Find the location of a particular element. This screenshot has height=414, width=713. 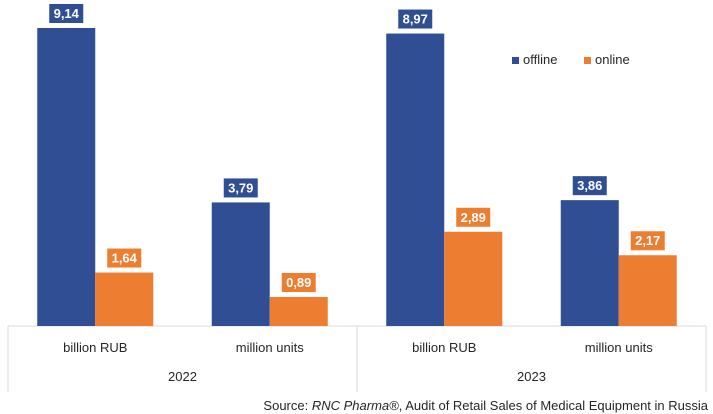

data-label: 2,89 is located at coordinates (473, 217).